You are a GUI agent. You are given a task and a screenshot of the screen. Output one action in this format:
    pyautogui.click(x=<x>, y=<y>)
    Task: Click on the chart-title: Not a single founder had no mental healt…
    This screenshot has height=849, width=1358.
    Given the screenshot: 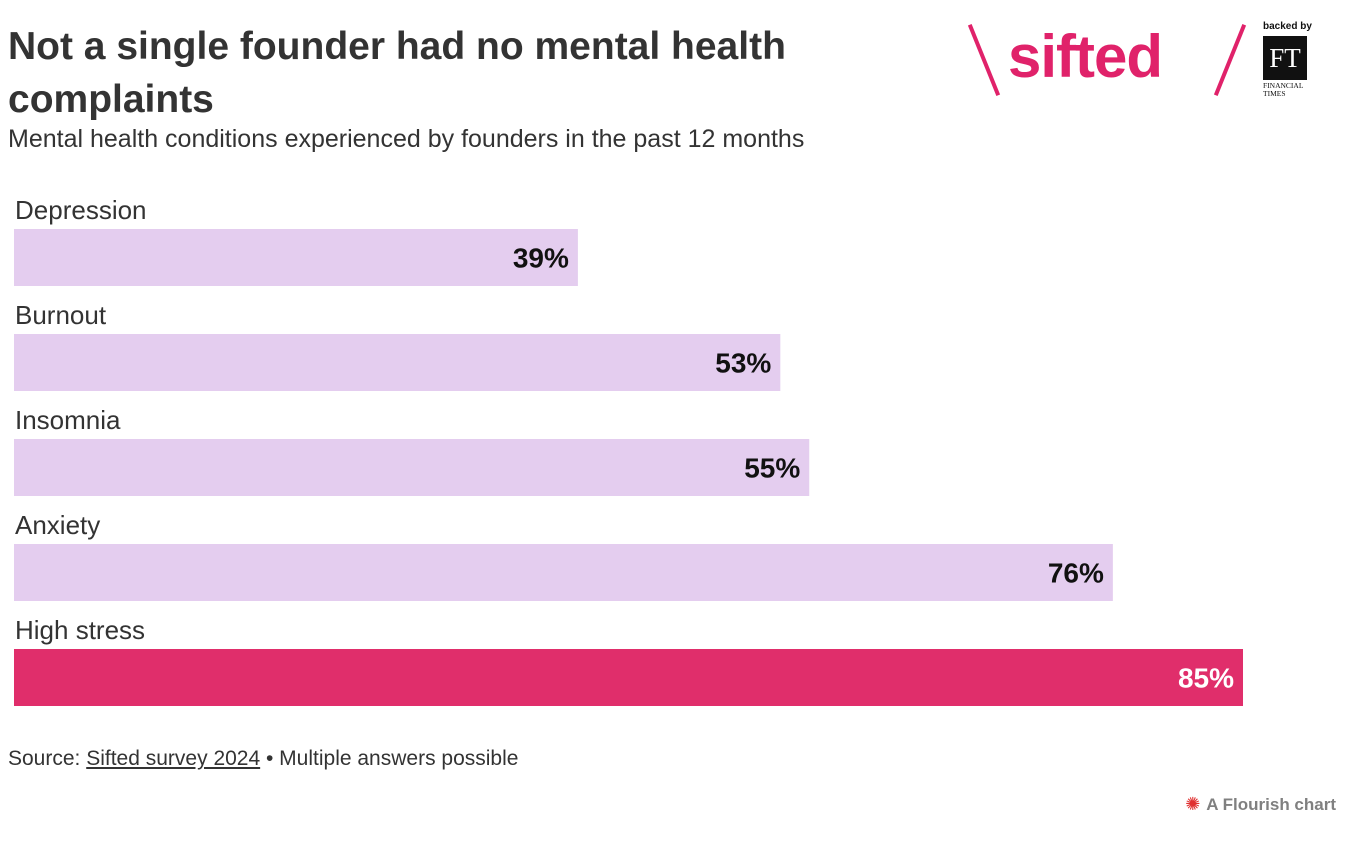 What is the action you would take?
    pyautogui.click(x=397, y=73)
    